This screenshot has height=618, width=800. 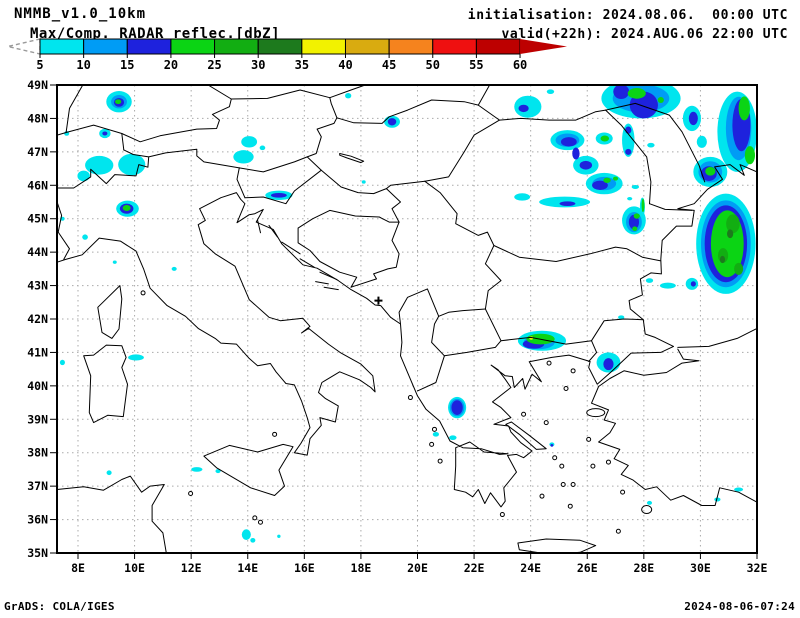 What do you see at coordinates (37, 486) in the screenshot?
I see `lat-label: 37N` at bounding box center [37, 486].